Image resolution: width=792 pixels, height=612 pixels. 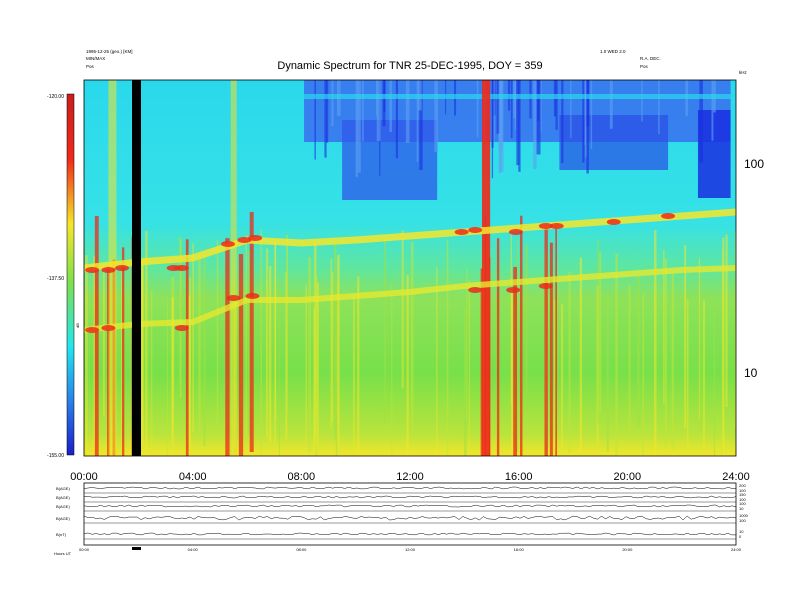 What do you see at coordinates (614, 142) in the screenshot?
I see `blue-region-right` at bounding box center [614, 142].